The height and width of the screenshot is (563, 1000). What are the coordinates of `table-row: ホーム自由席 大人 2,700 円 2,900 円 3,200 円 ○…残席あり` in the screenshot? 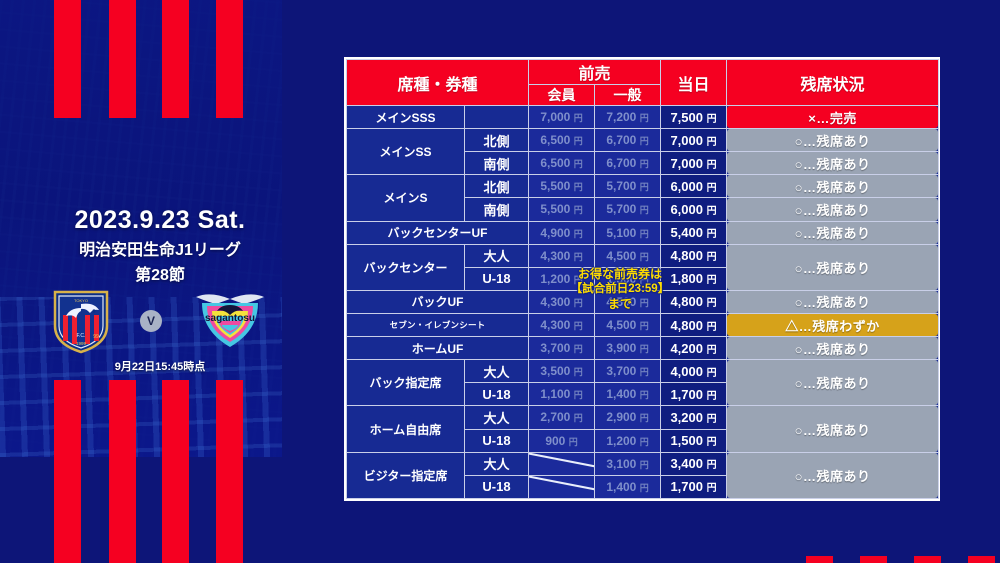 It's located at (643, 429).